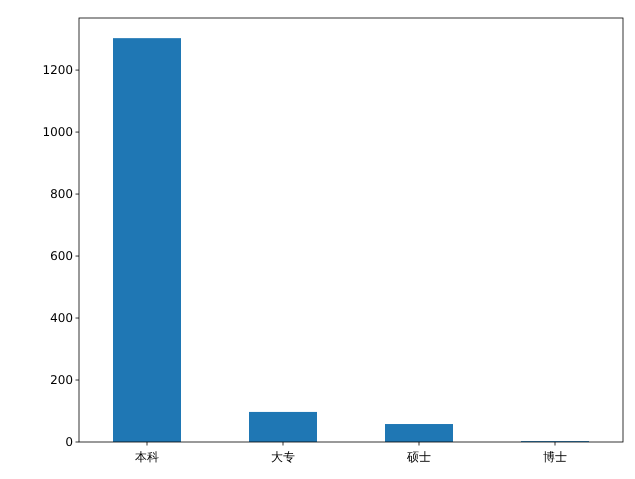 Image resolution: width=635 pixels, height=479 pixels. I want to click on y-tick-label: 200, so click(61, 380).